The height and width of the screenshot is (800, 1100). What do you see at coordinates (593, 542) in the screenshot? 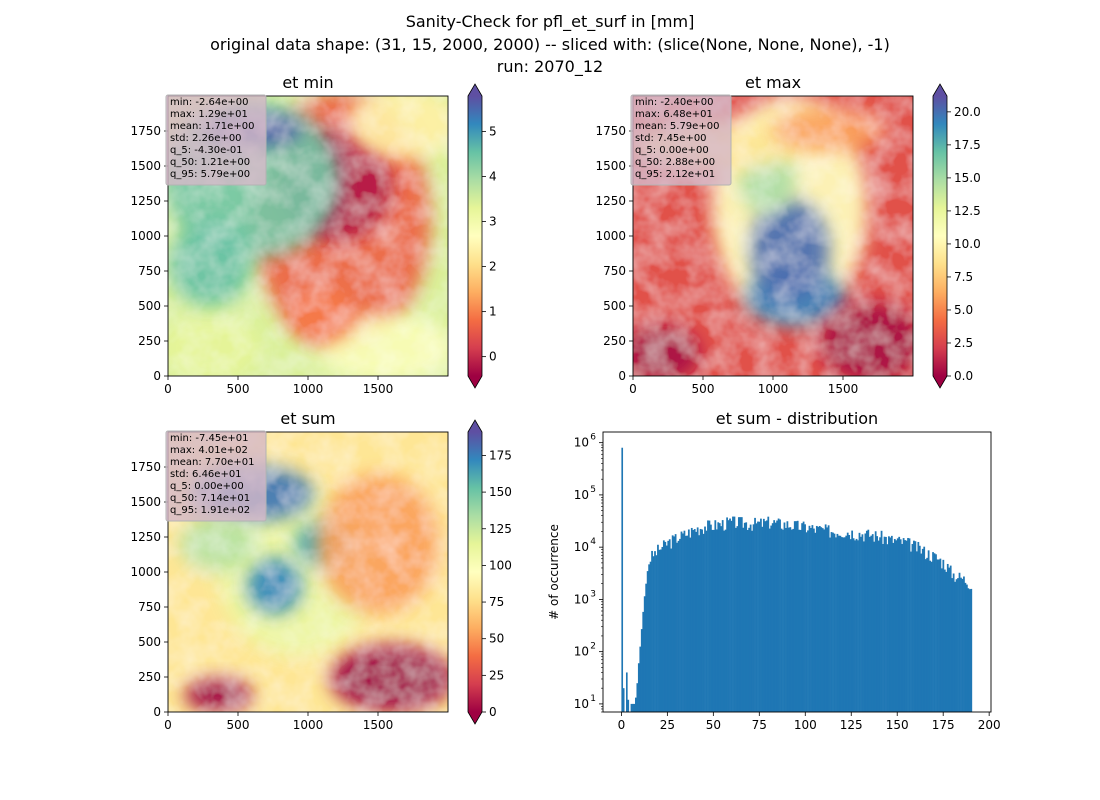
I see `y-tick-exponent: 4` at bounding box center [593, 542].